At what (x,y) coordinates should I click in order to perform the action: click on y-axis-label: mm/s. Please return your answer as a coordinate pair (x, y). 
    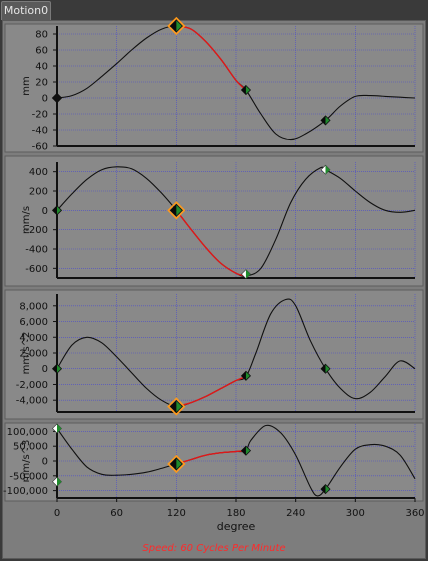
    Looking at the image, I should click on (26, 220).